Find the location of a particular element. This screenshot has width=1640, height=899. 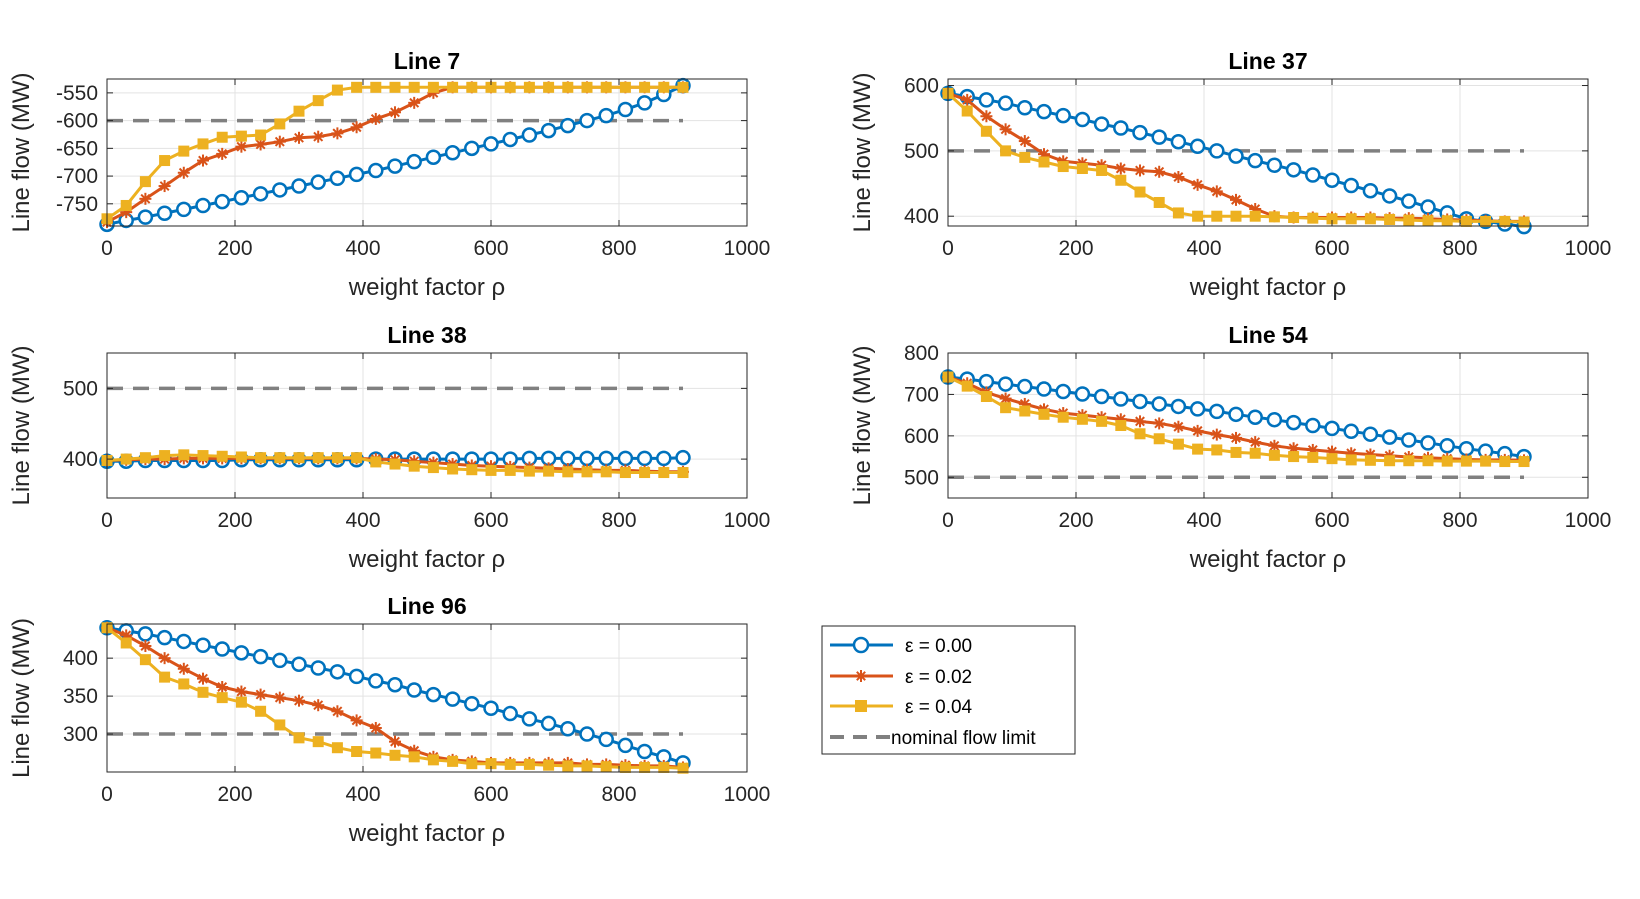

x-tick-label: 600 is located at coordinates (490, 794).